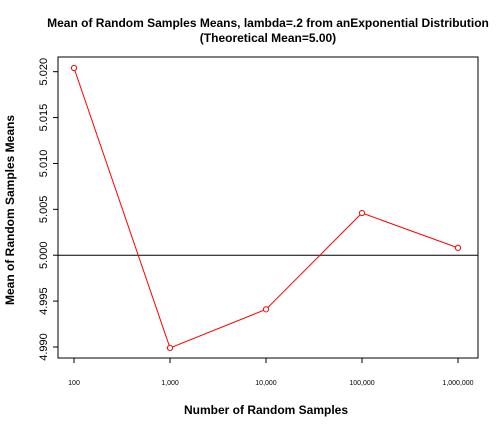  Describe the element at coordinates (266, 383) in the screenshot. I see `x-tick-label: 10,000` at that location.